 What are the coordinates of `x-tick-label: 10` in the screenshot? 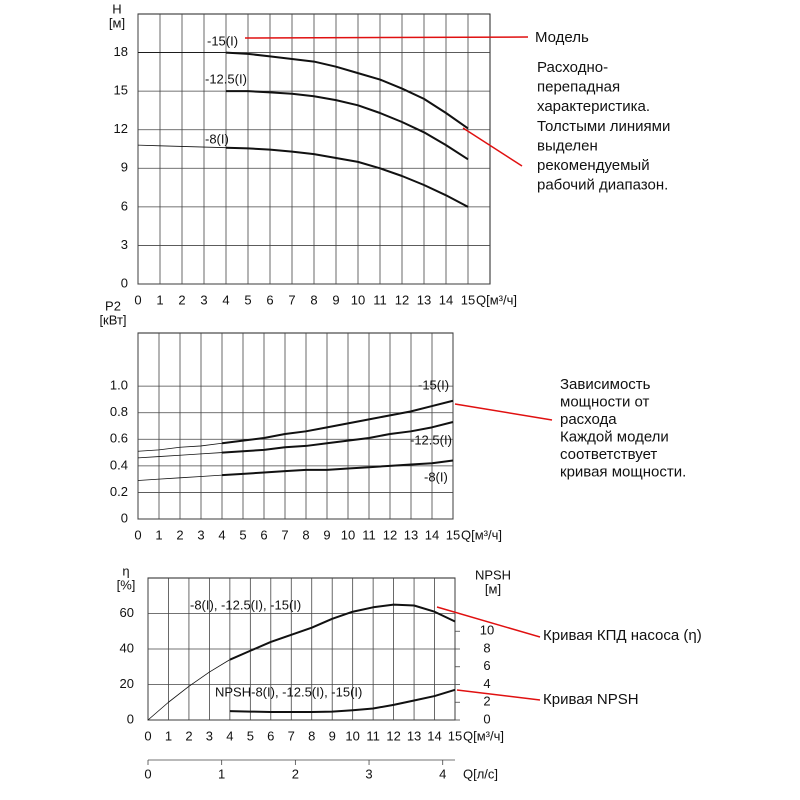 It's located at (352, 735).